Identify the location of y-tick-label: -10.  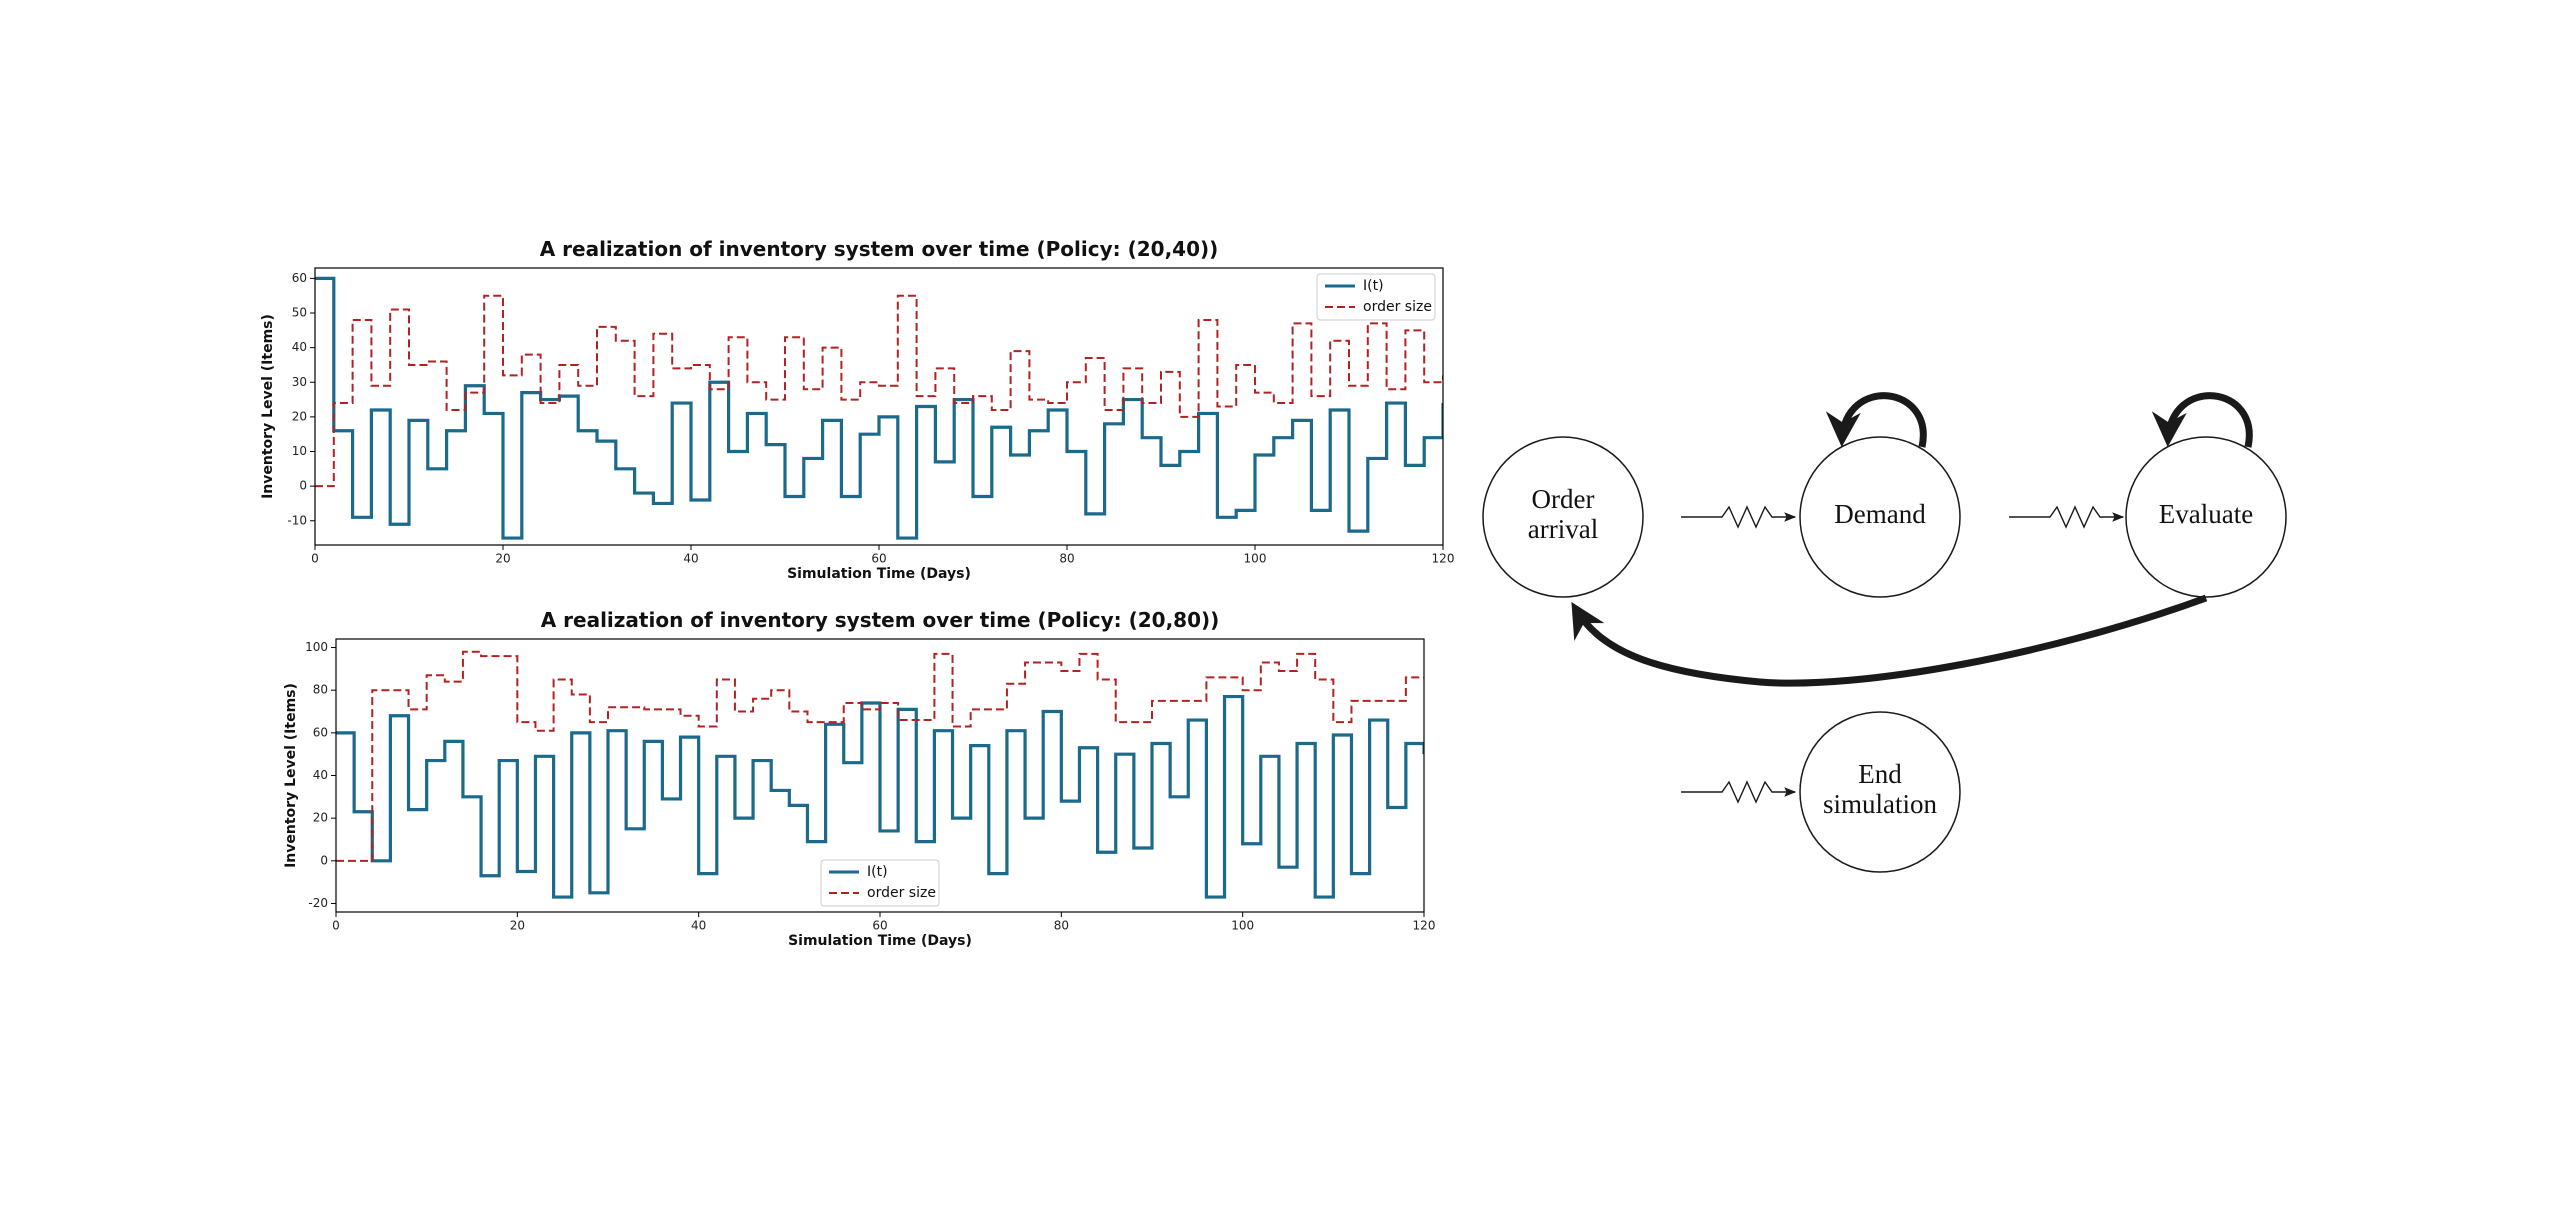
(297, 520).